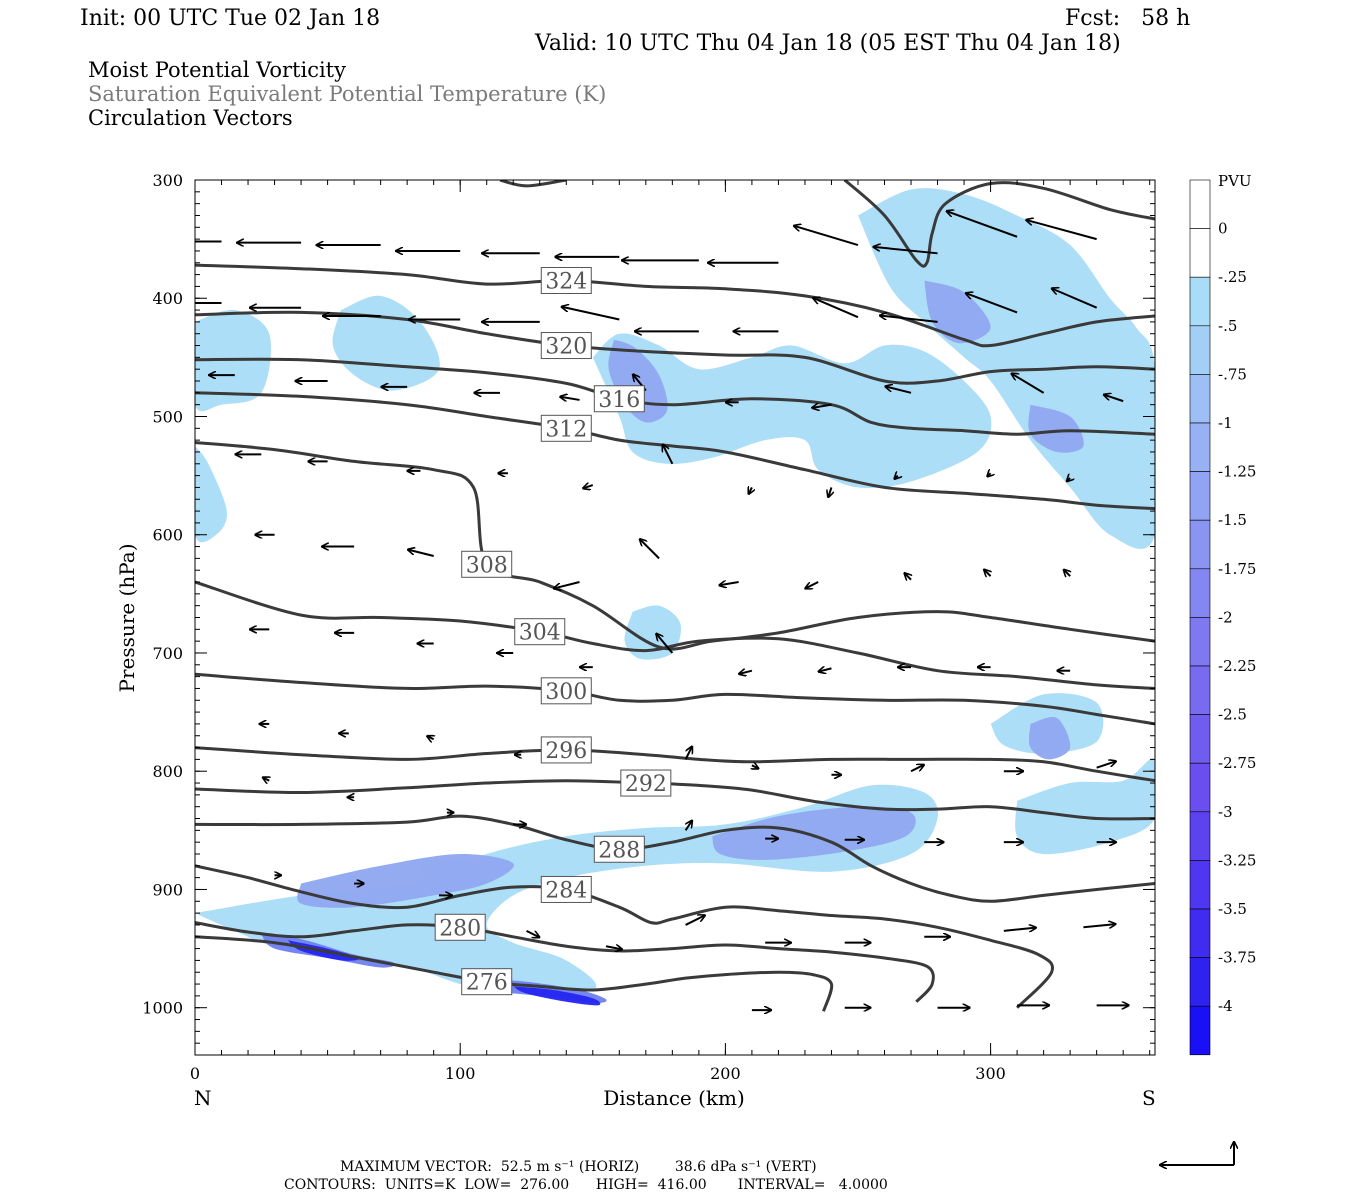 This screenshot has height=1200, width=1350. What do you see at coordinates (1232, 374) in the screenshot?
I see `colorbar-label: -.75` at bounding box center [1232, 374].